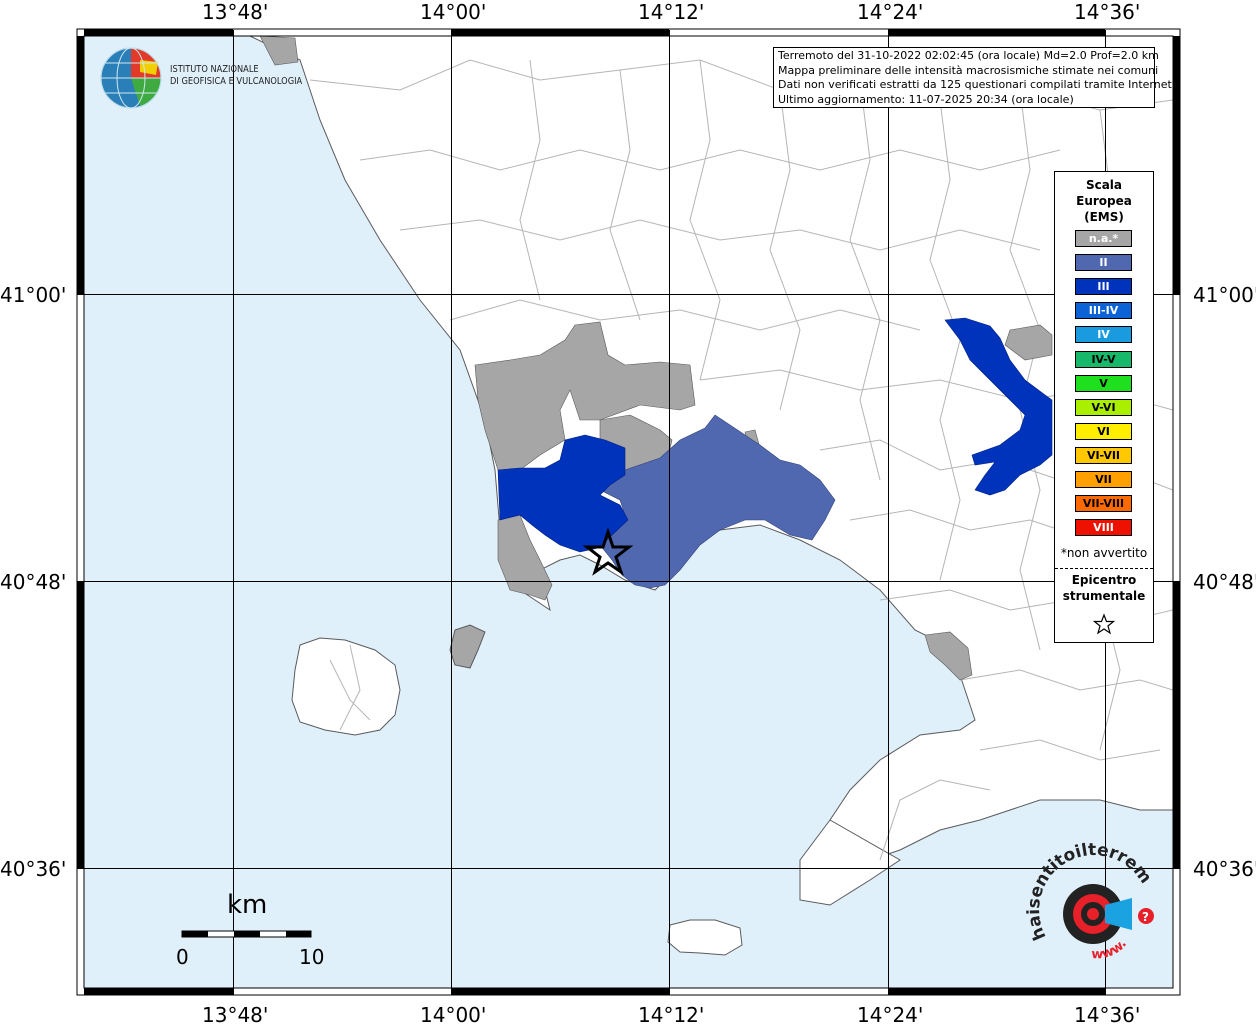 The height and width of the screenshot is (1027, 1256). Describe the element at coordinates (998, 406) in the screenshot. I see `intensity-III-area-east` at that location.